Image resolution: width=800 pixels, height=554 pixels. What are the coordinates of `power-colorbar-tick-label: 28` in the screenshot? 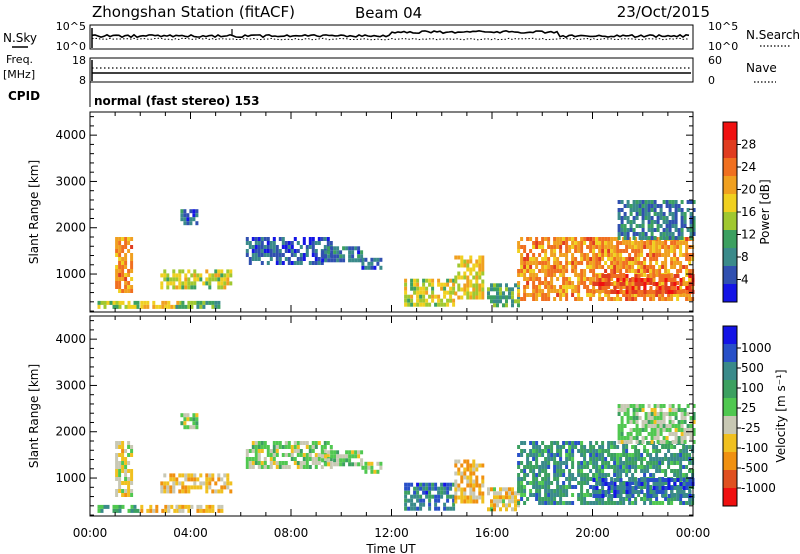 It's located at (748, 145).